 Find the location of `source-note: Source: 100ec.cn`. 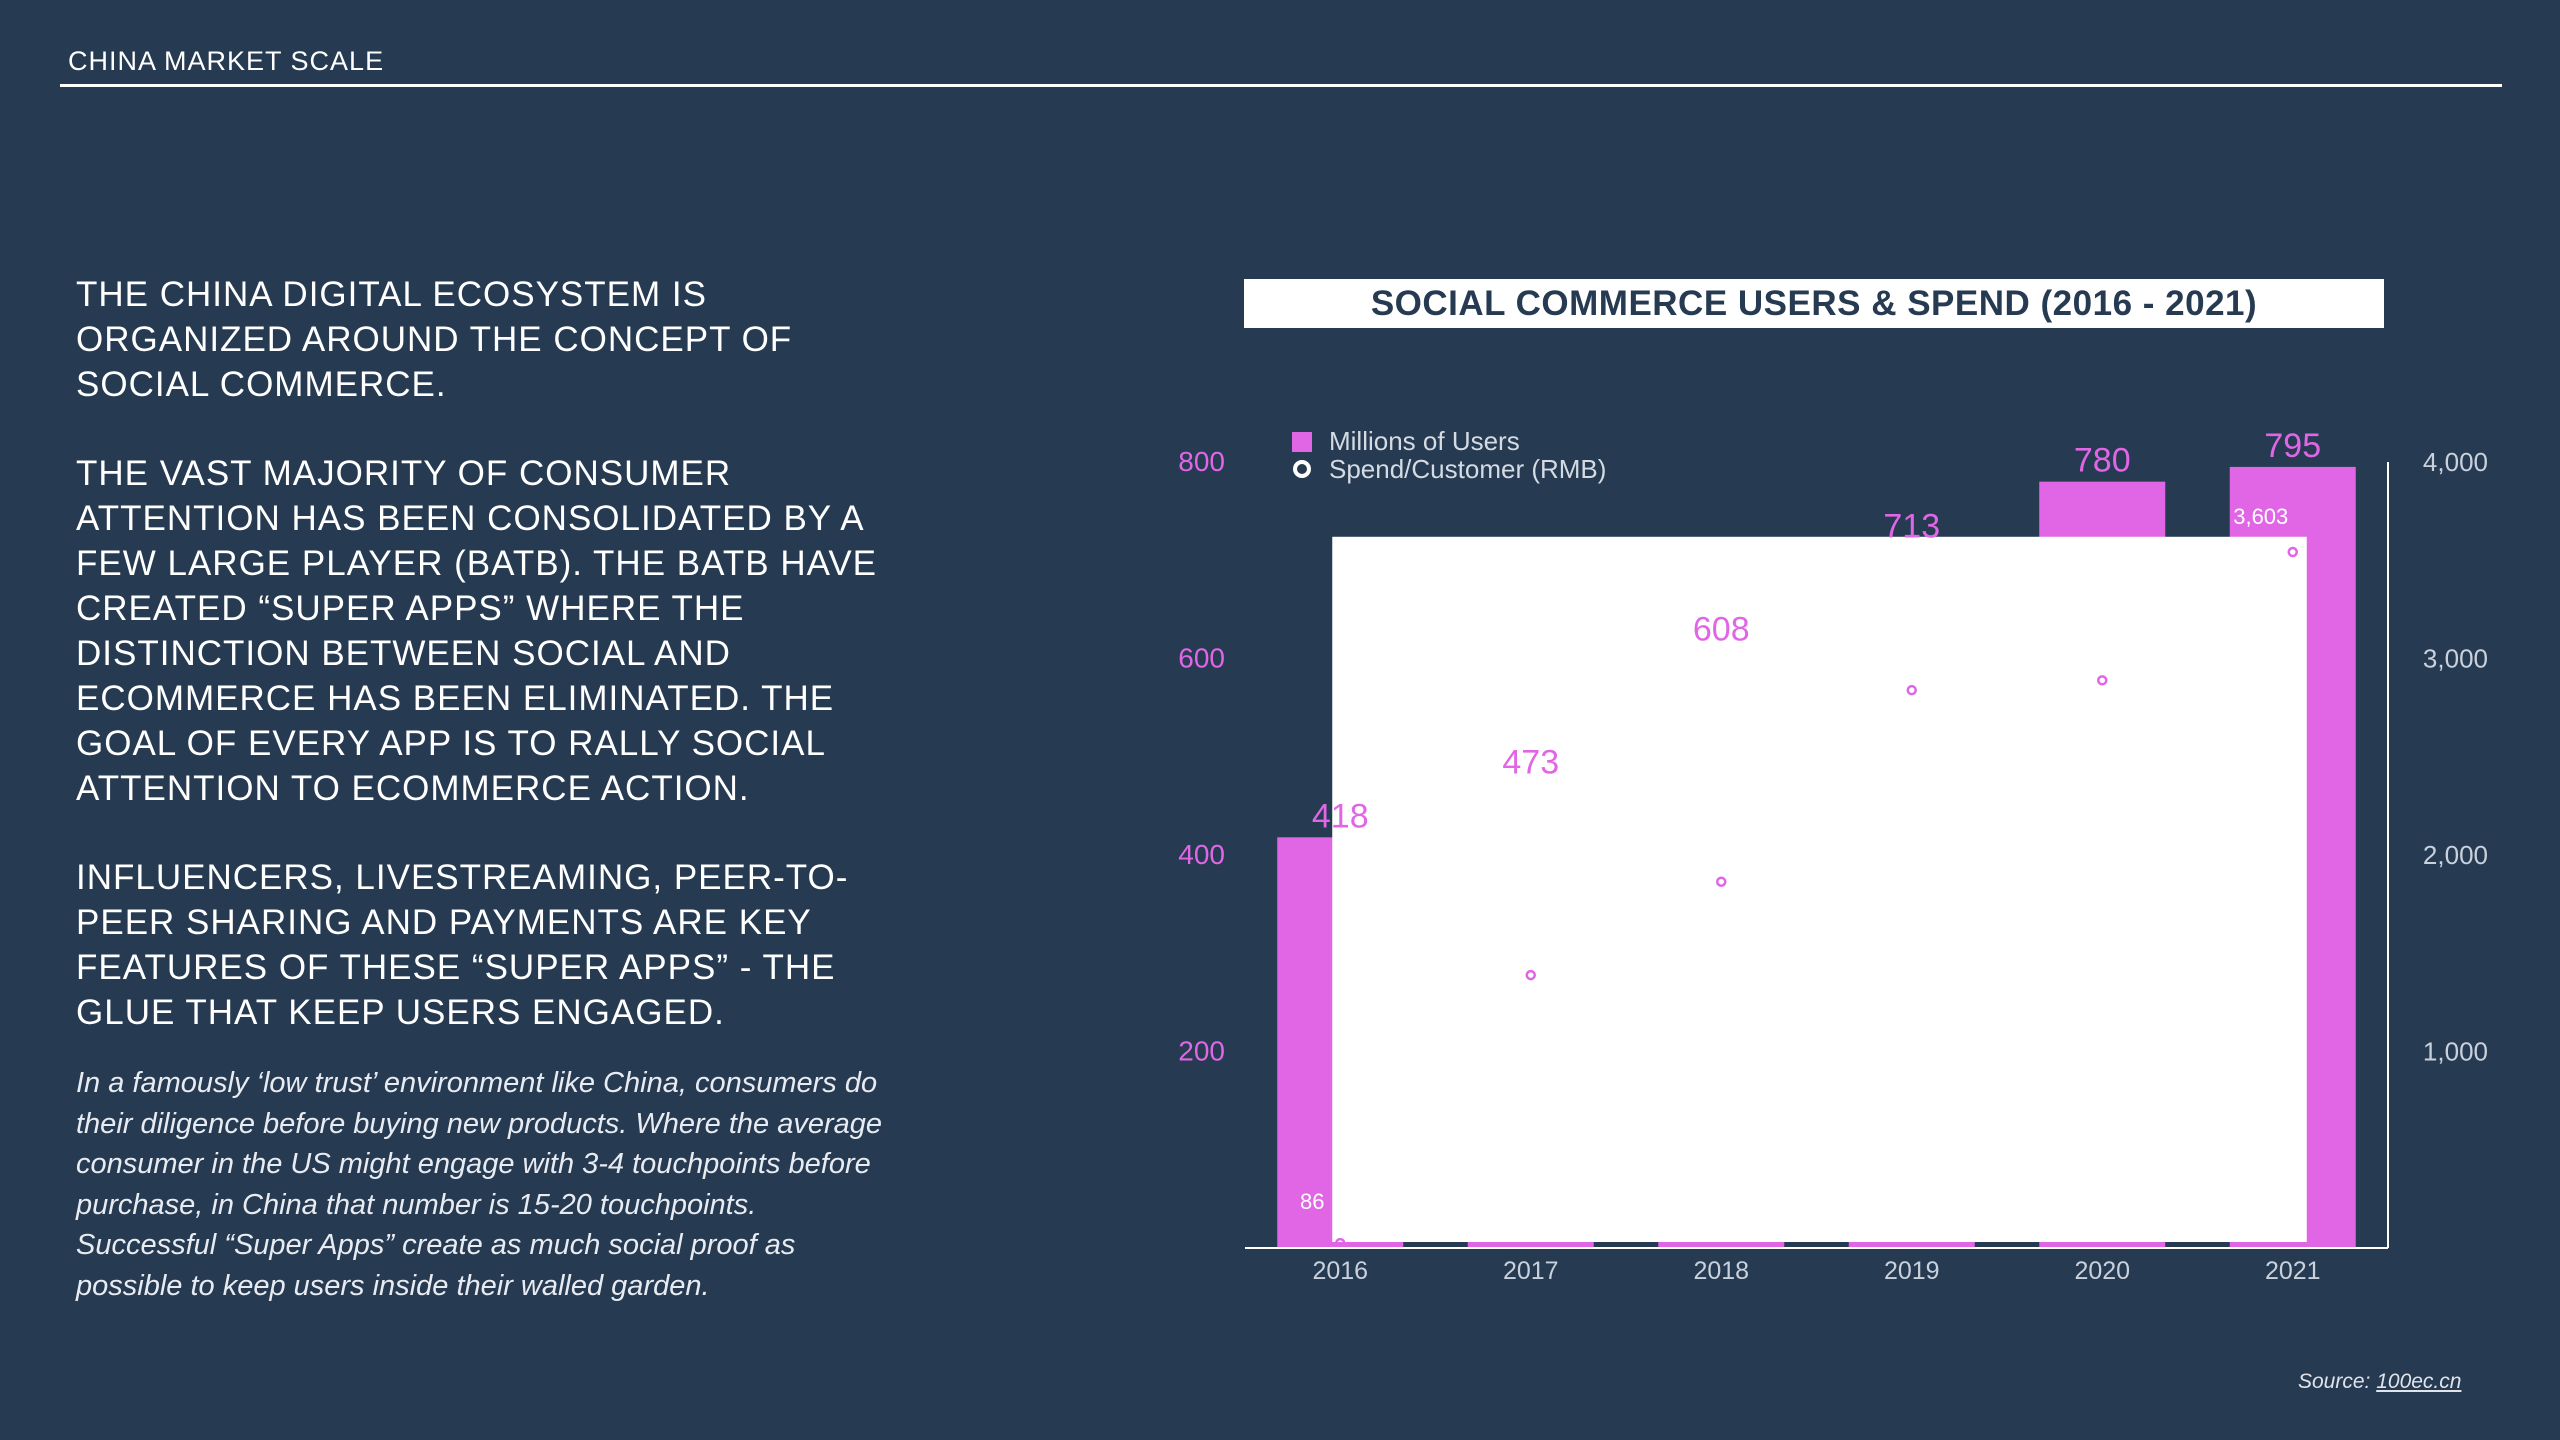

source-note: Source: 100ec.cn is located at coordinates (2379, 1382).